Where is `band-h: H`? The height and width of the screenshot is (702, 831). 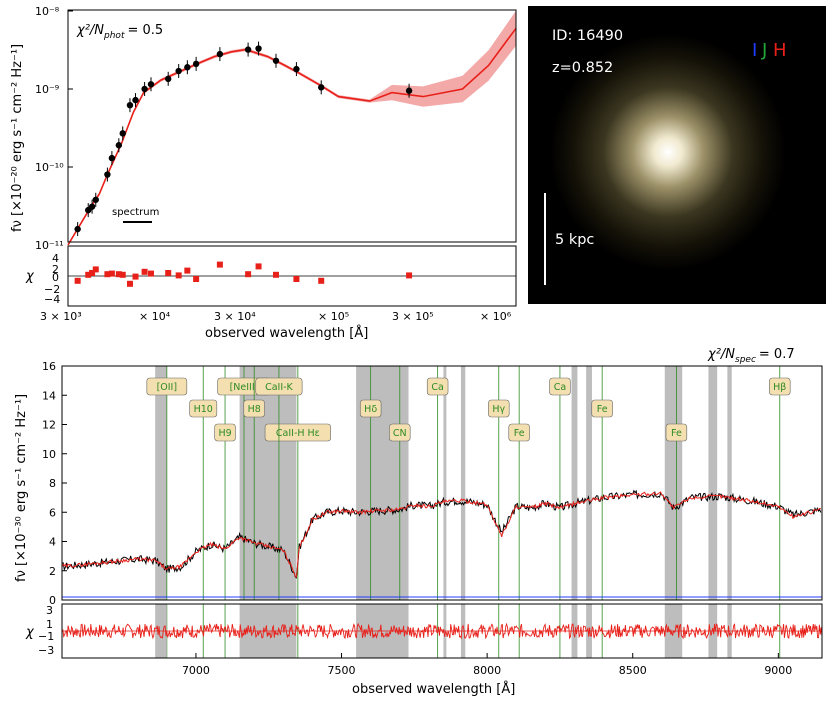 band-h: H is located at coordinates (780, 50).